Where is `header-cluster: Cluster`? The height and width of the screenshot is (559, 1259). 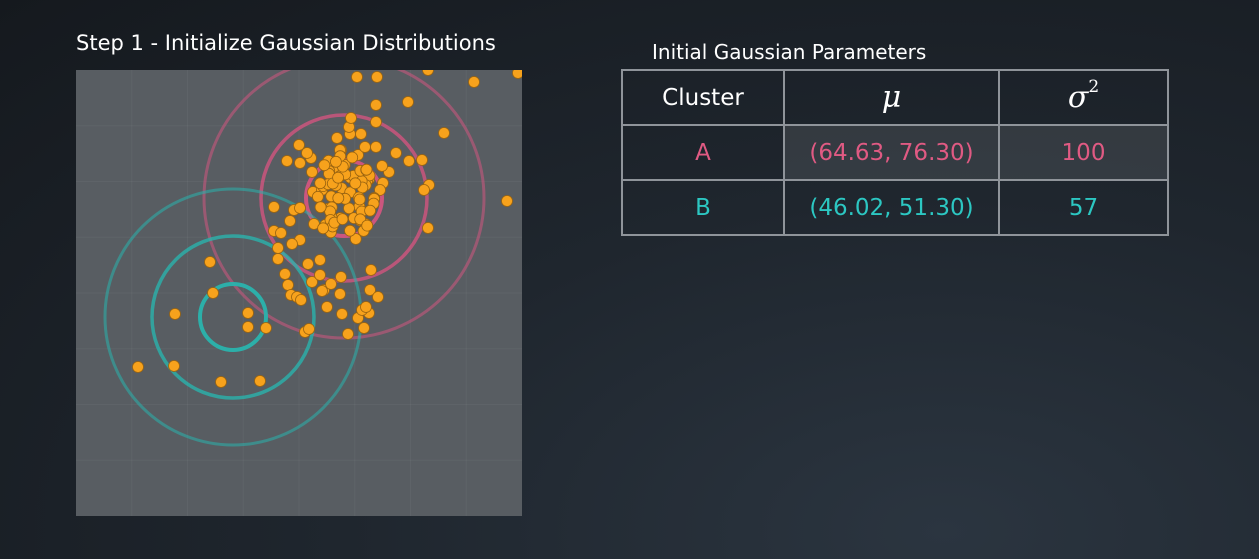
header-cluster: Cluster is located at coordinates (703, 97).